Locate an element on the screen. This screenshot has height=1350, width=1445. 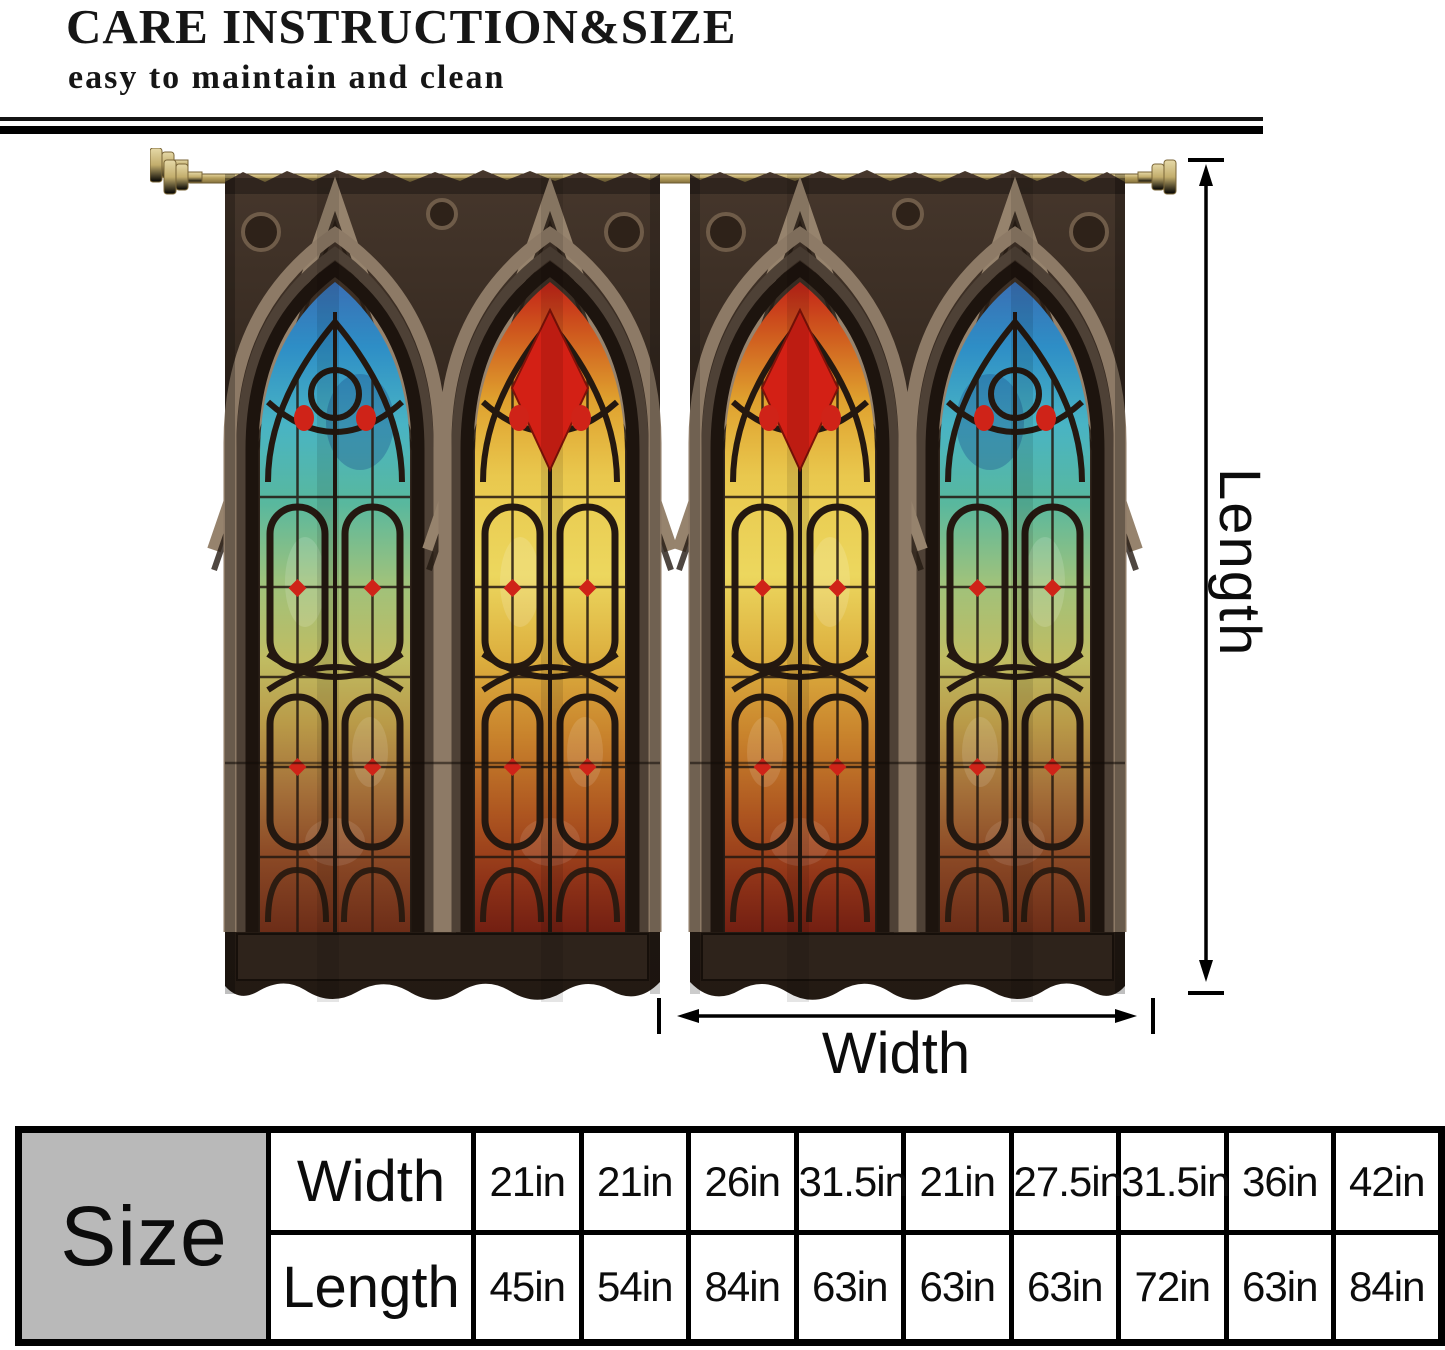
length-row-header: Length is located at coordinates (371, 1287).